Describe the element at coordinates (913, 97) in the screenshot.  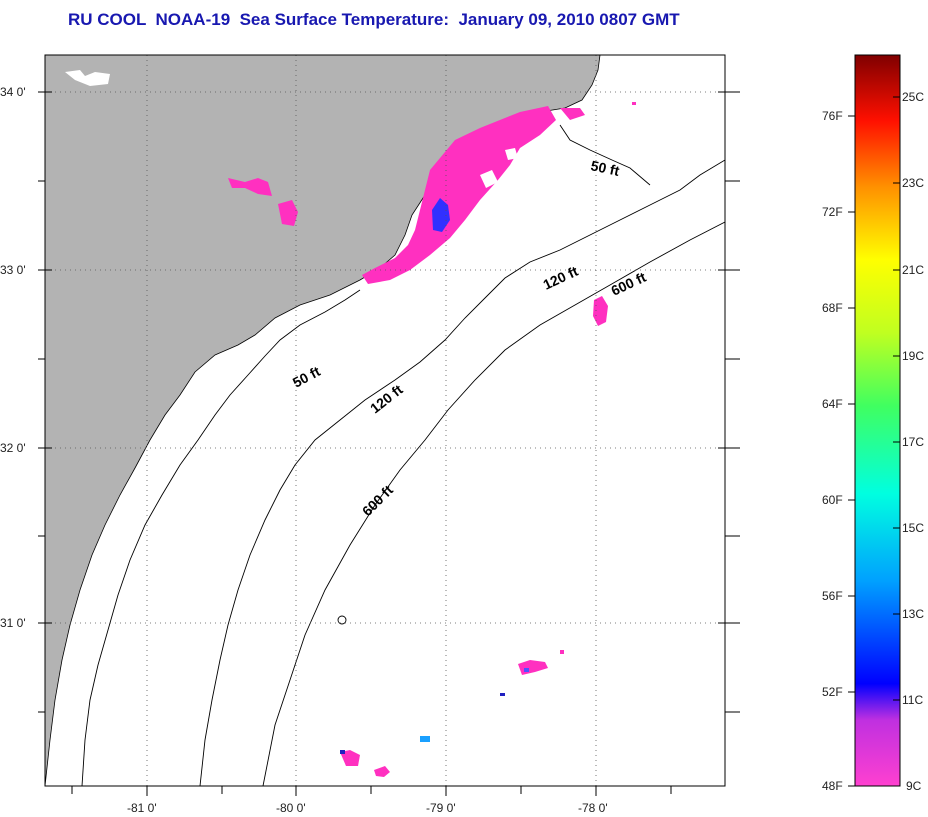
I see `colorbar-c-label: 25C` at that location.